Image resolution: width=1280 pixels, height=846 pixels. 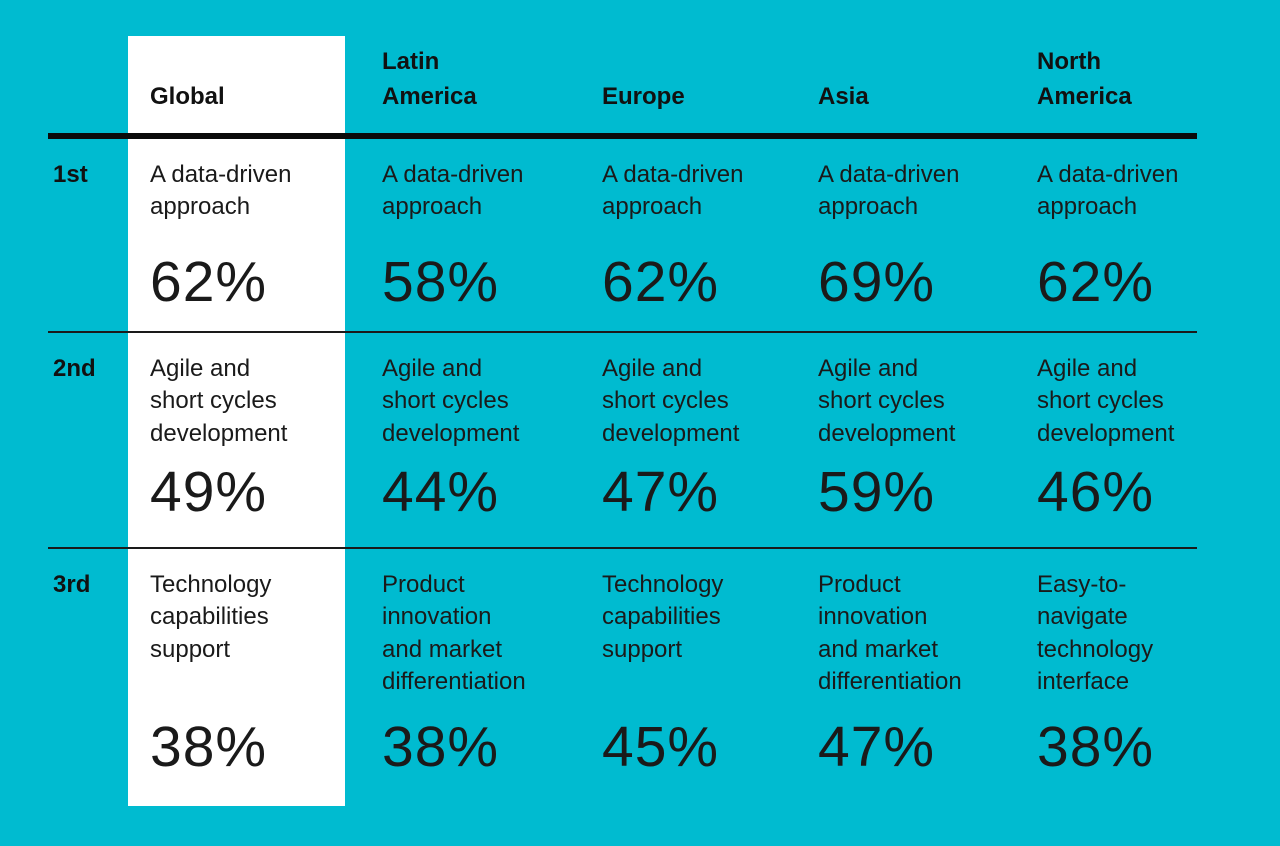 What do you see at coordinates (70, 174) in the screenshot?
I see `rank-label: 1st` at bounding box center [70, 174].